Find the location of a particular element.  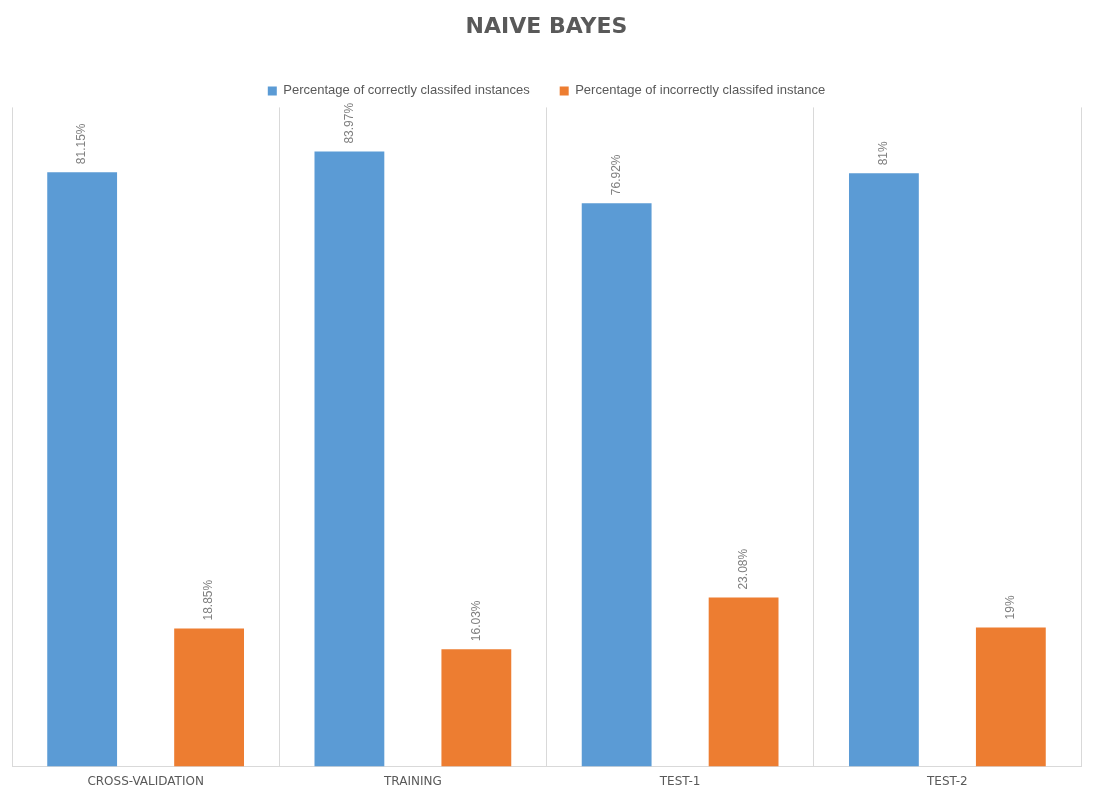

data-label: 16.03% is located at coordinates (475, 621).